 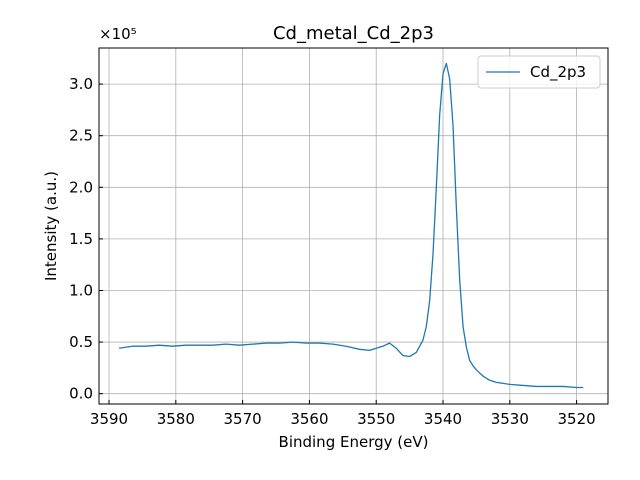 What do you see at coordinates (309, 419) in the screenshot?
I see `x-tick-label: 3560` at bounding box center [309, 419].